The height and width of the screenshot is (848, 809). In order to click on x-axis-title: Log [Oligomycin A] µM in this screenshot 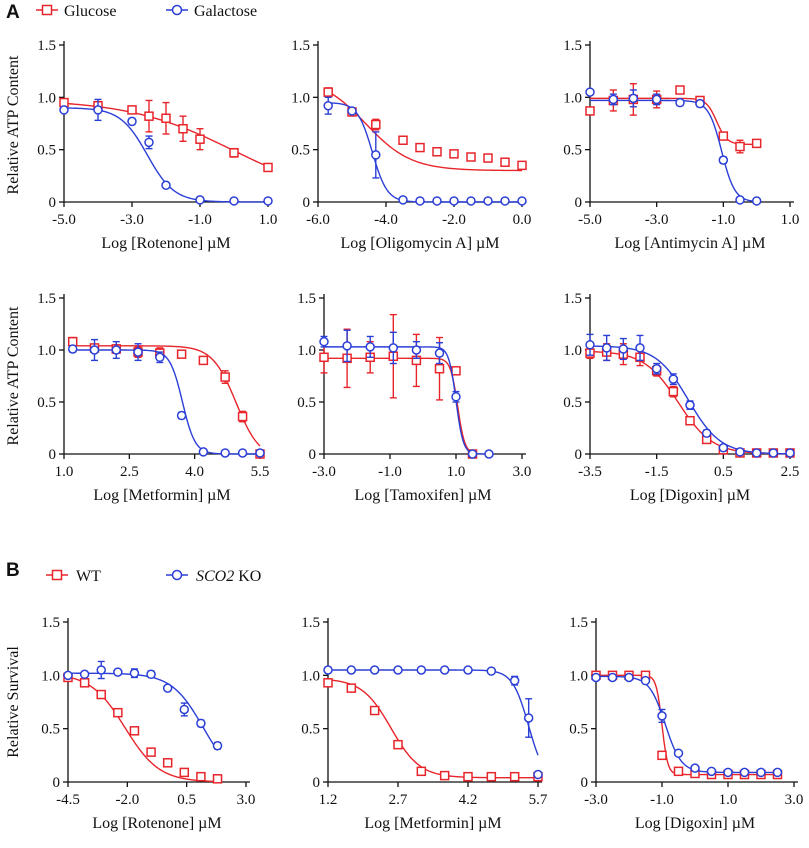, I will do `click(420, 243)`.